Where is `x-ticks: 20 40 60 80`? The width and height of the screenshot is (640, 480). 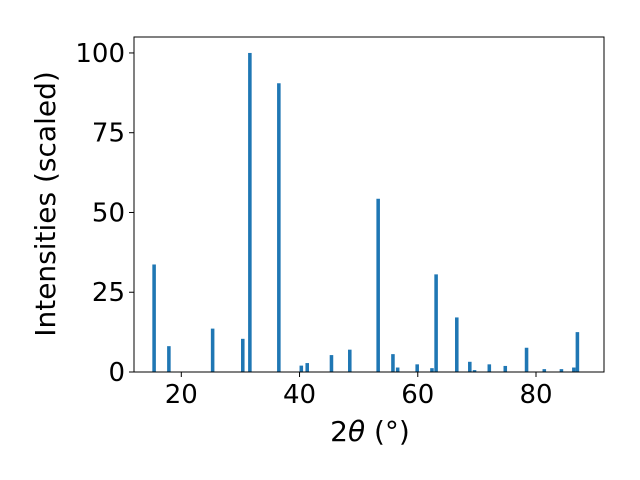 x-ticks: 20 40 60 80 is located at coordinates (359, 391).